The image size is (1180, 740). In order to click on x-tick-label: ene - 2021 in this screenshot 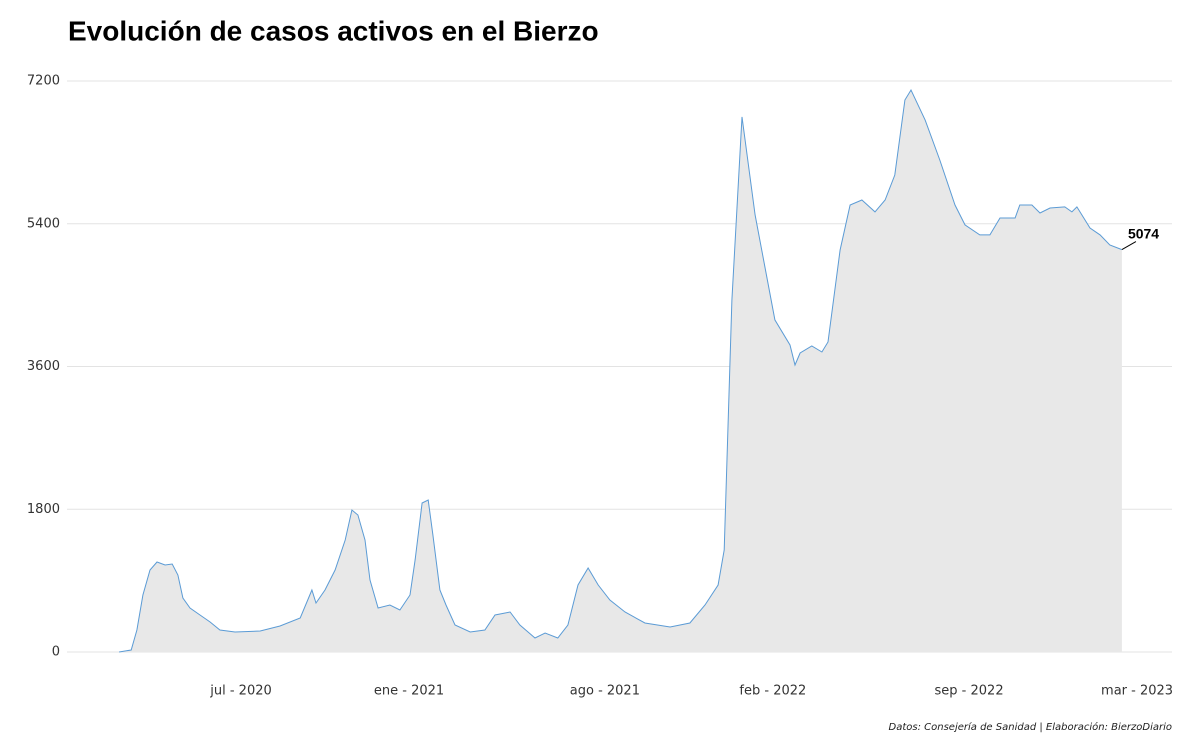, I will do `click(409, 691)`.